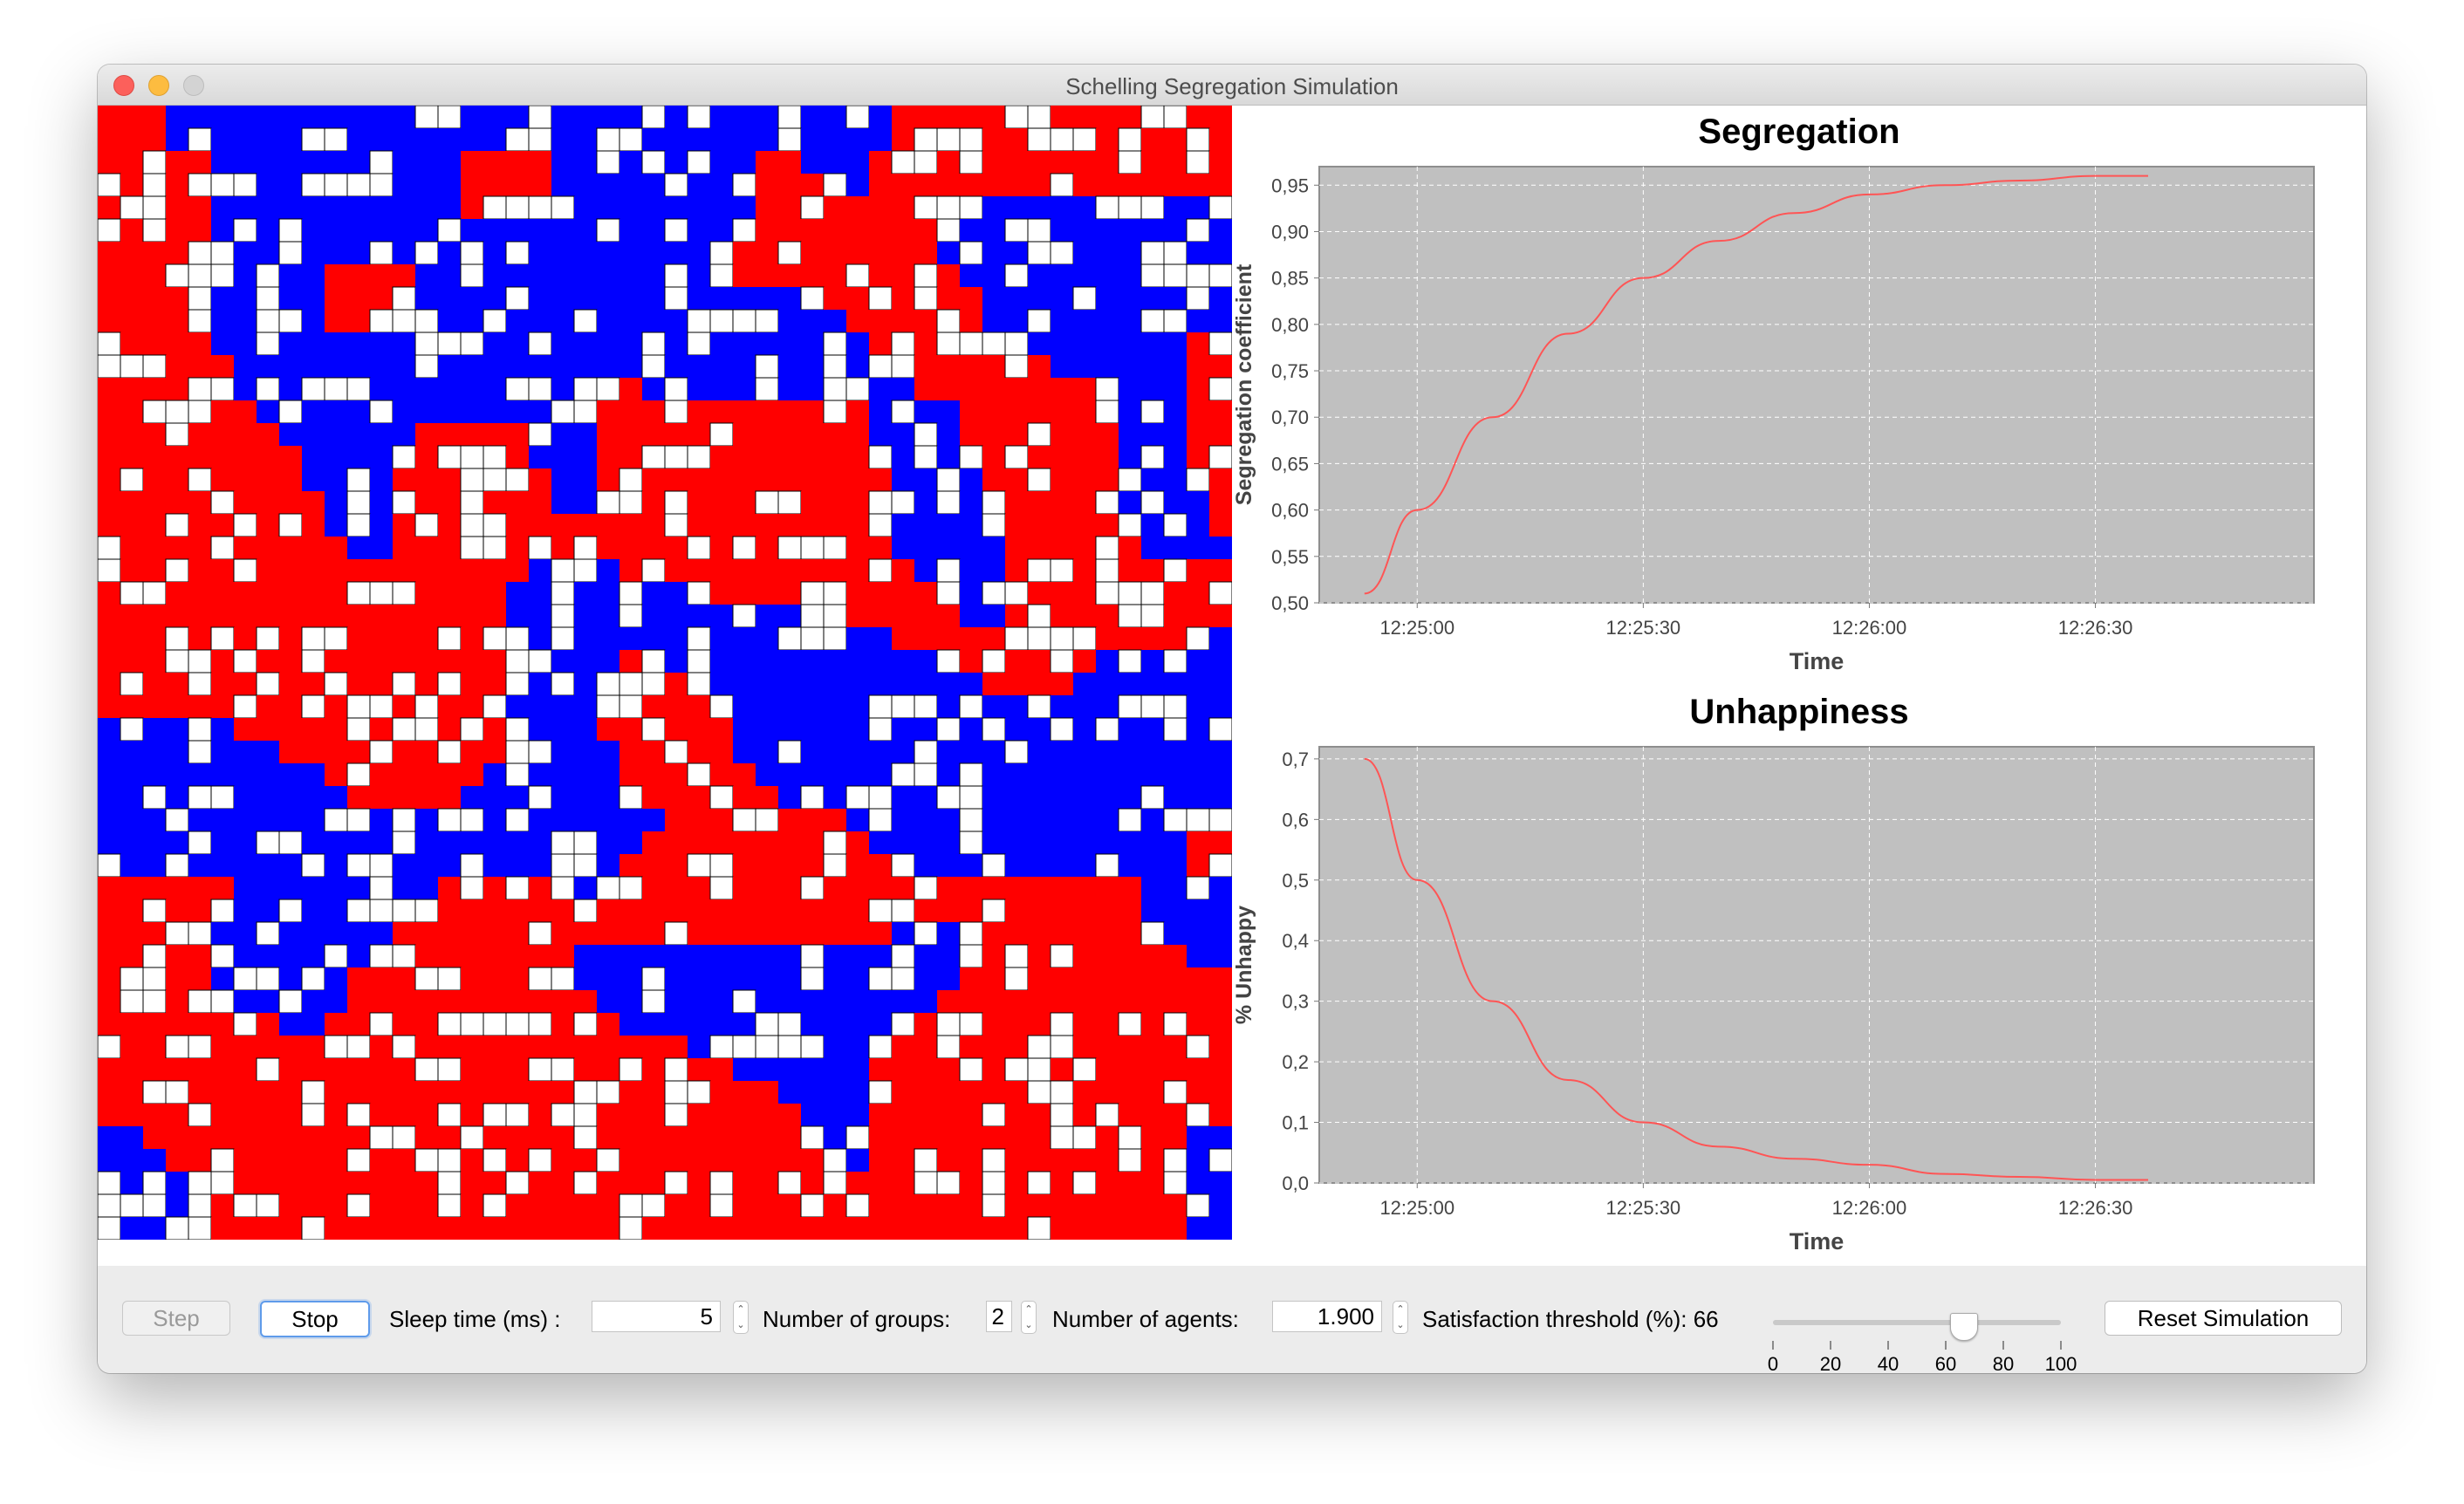 This screenshot has width=2464, height=1504. What do you see at coordinates (1400, 1317) in the screenshot?
I see `agents-stepper: ⌃ ⌄` at bounding box center [1400, 1317].